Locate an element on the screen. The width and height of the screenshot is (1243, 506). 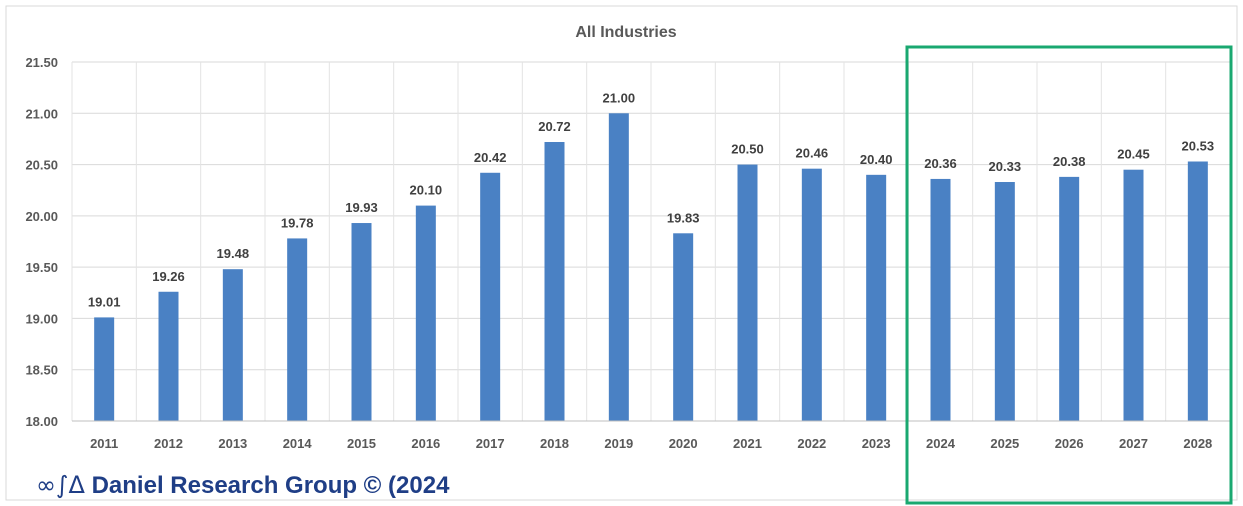
data-label: 20.10 is located at coordinates (426, 190).